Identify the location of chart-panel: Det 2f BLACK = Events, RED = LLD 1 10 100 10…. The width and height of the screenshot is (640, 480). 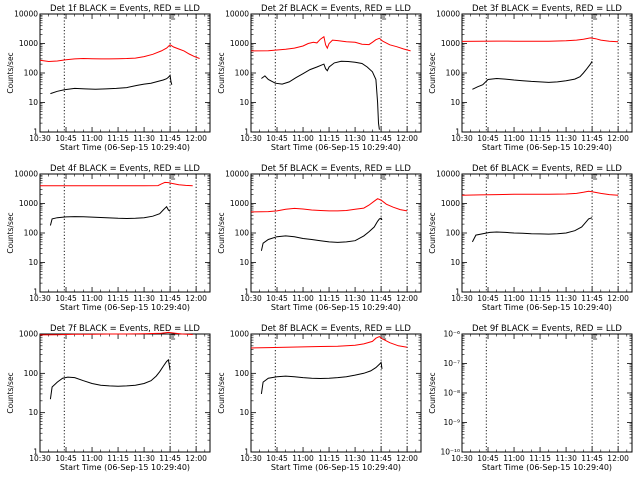
(319, 78).